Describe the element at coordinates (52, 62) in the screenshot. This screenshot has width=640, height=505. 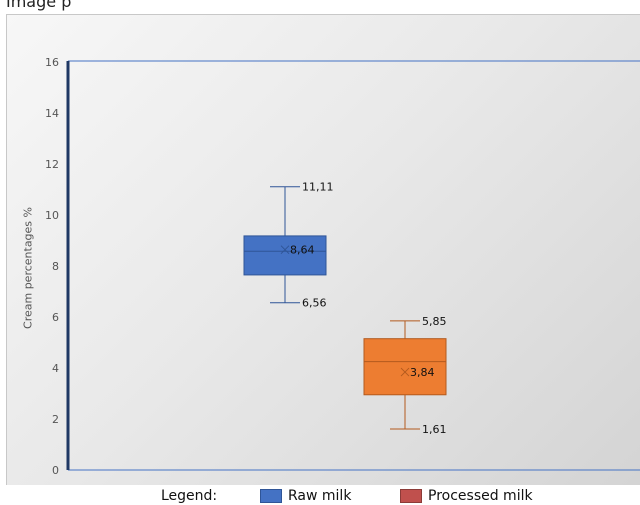
I see `y-tick-label: 16` at that location.